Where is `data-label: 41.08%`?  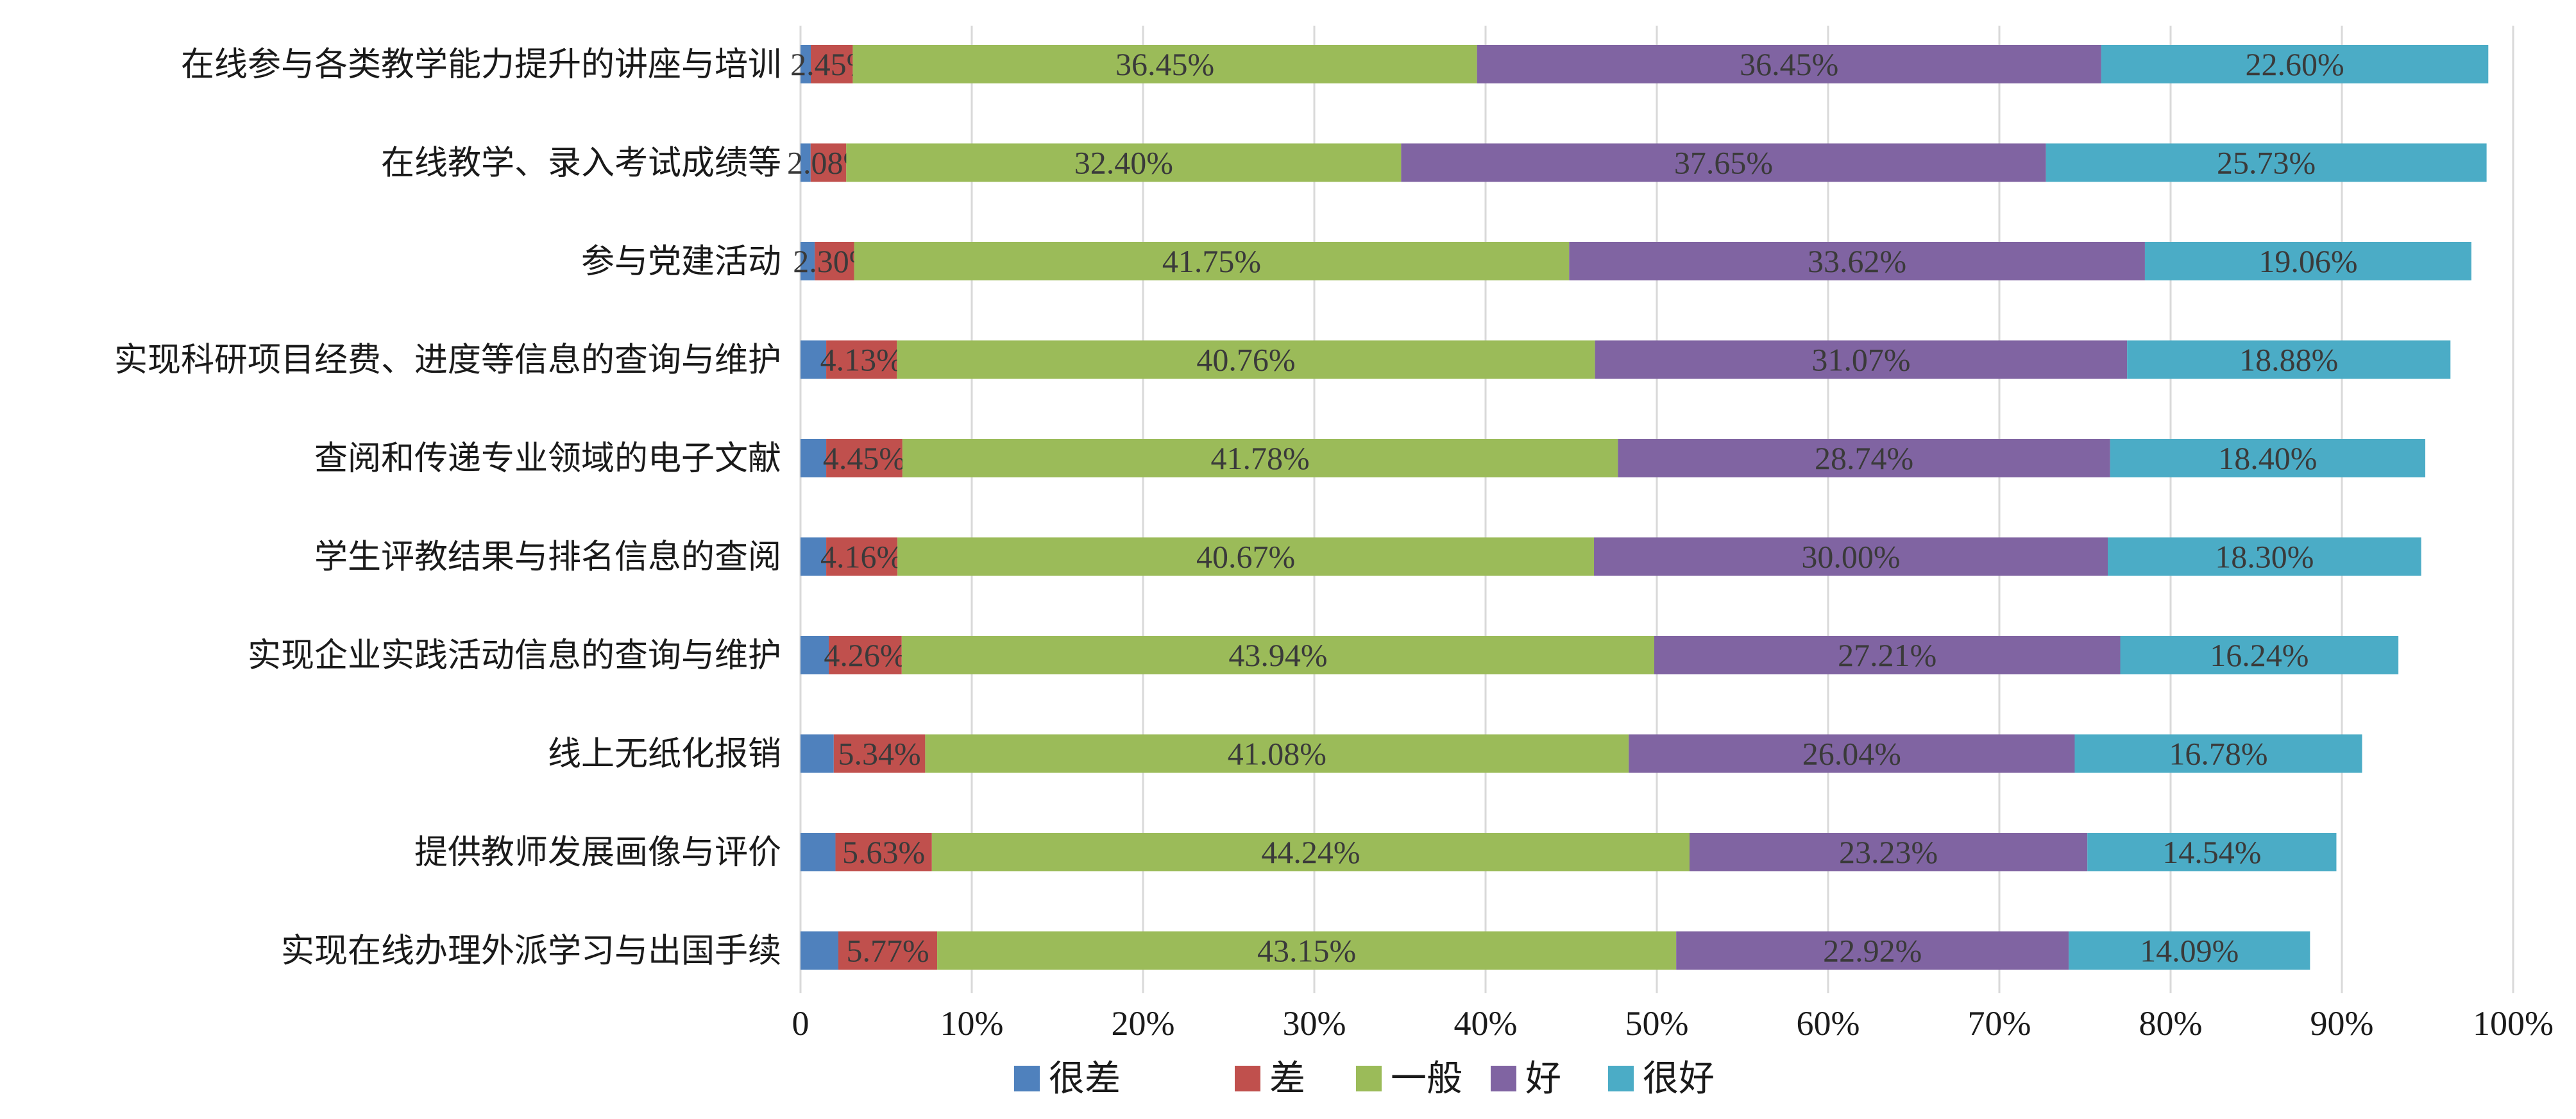
data-label: 41.08% is located at coordinates (1277, 754).